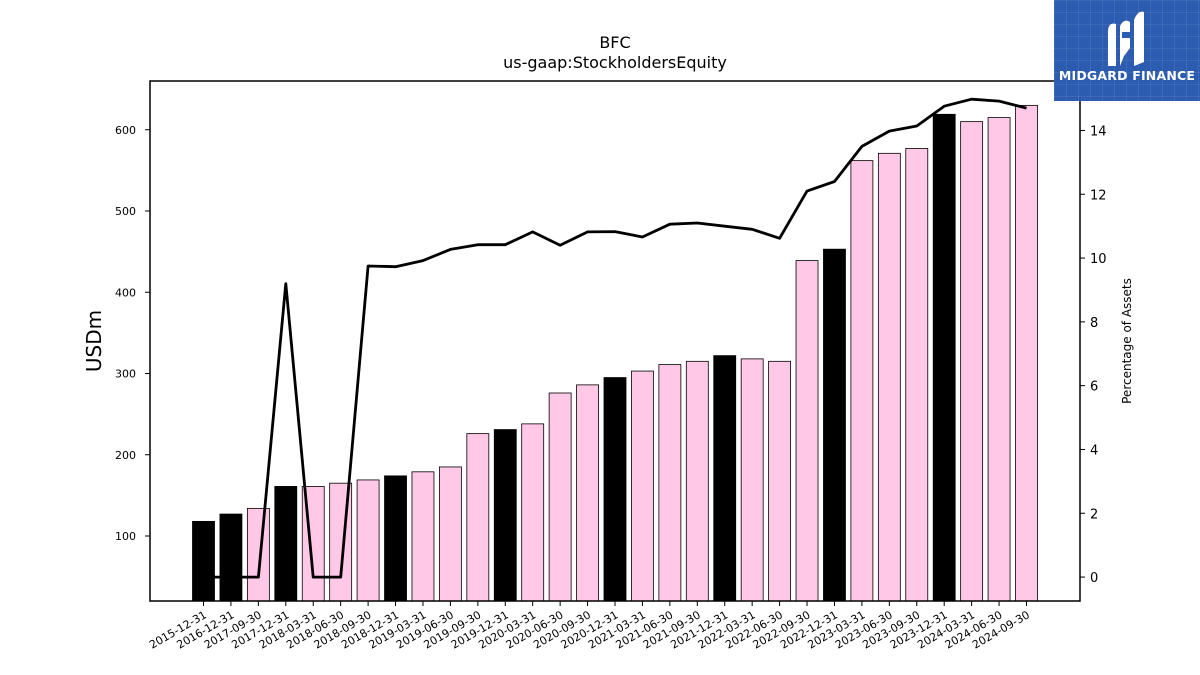 This screenshot has height=675, width=1200. I want to click on midgard-m-icon, so click(1126, 39).